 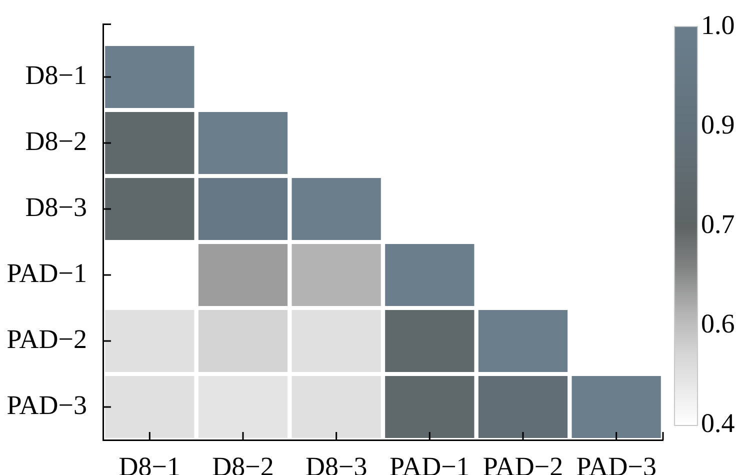 I want to click on color-bar-label: 0.6, so click(x=718, y=323).